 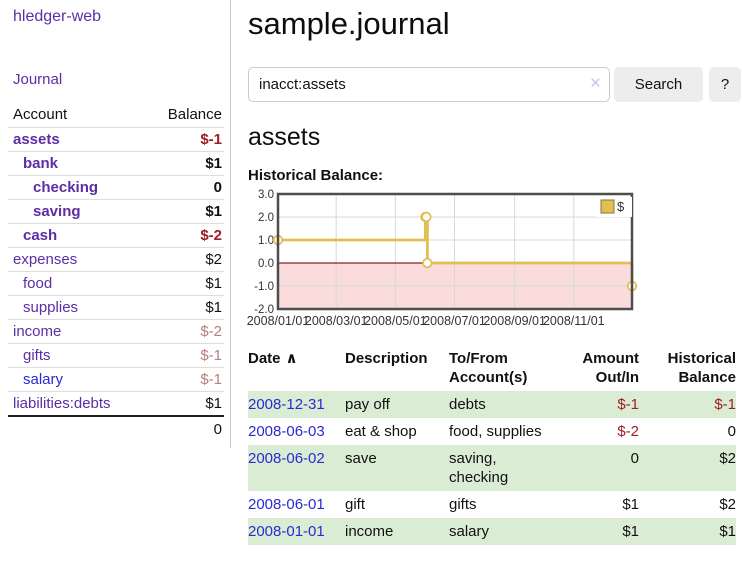 What do you see at coordinates (286, 458) in the screenshot?
I see `transaction-date-link: 2008-06-02` at bounding box center [286, 458].